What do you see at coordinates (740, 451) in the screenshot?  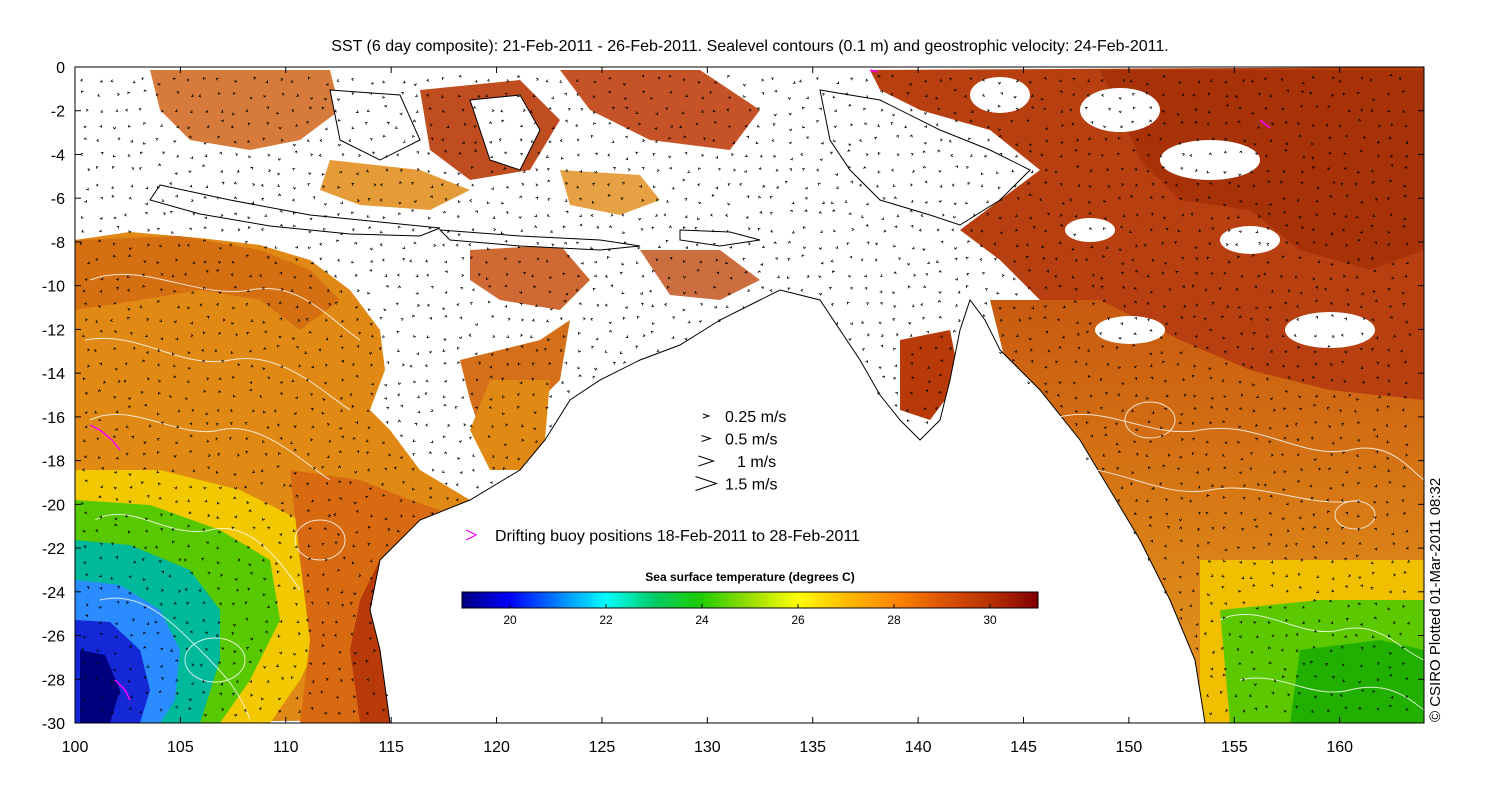 I see `velocity-legend: 0.25 m/s 0.5 m/s 1 m/s 1.5 m/s` at bounding box center [740, 451].